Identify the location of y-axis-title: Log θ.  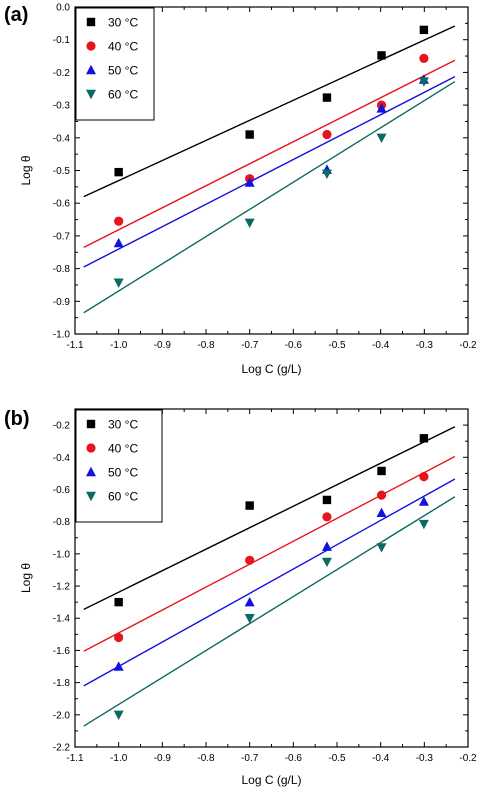
(26, 578).